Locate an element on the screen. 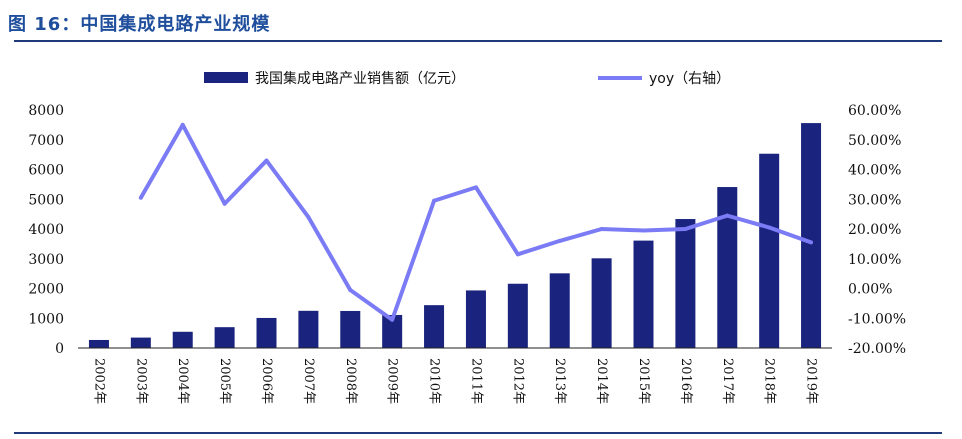 The image size is (962, 439). yoy-point-2016年 is located at coordinates (685, 229).